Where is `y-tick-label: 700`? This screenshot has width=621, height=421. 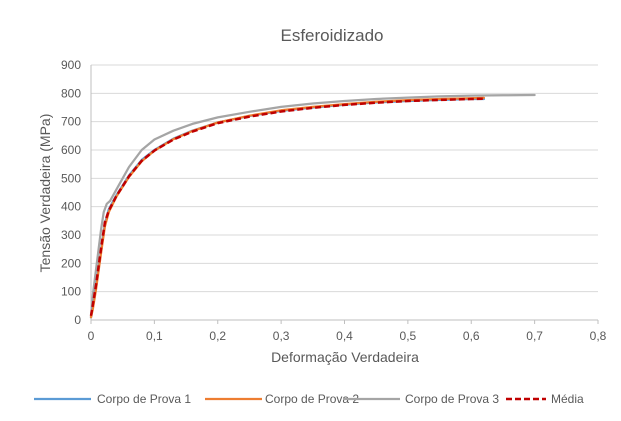 y-tick-label: 700 is located at coordinates (71, 122).